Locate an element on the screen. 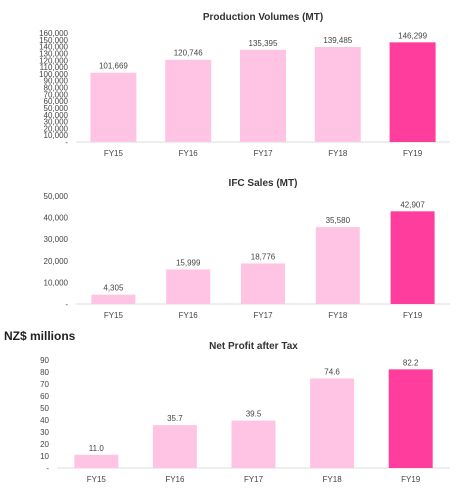  data-label: 39.5 is located at coordinates (254, 414).